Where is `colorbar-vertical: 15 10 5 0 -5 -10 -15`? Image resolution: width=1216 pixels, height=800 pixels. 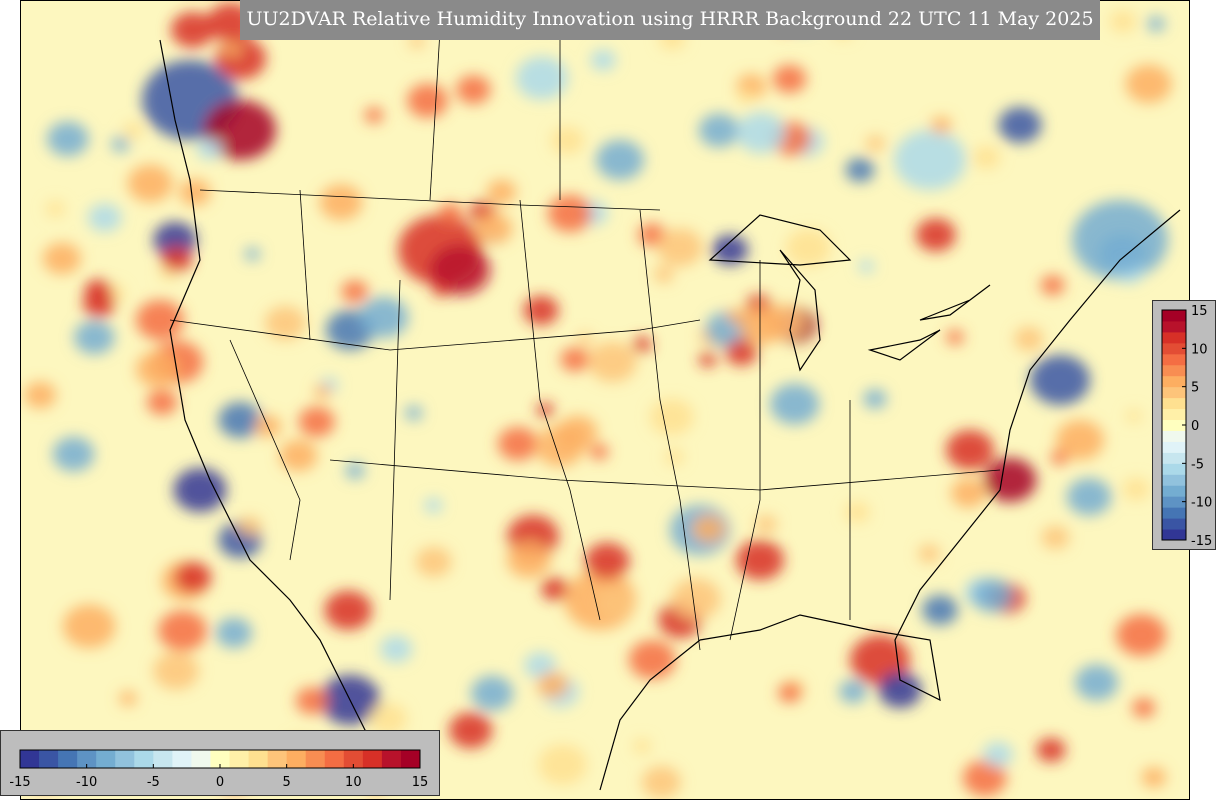
colorbar-vertical: 15 10 5 0 -5 -10 -15 is located at coordinates (1186, 426).